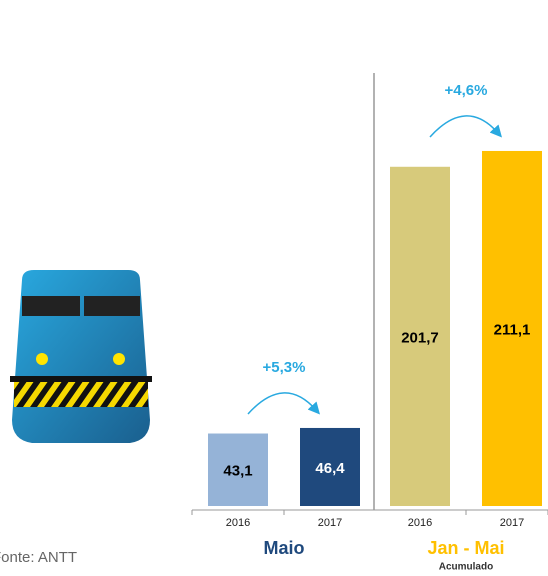 The height and width of the screenshot is (576, 548). I want to click on source: Fonte: ANTT, so click(38, 557).